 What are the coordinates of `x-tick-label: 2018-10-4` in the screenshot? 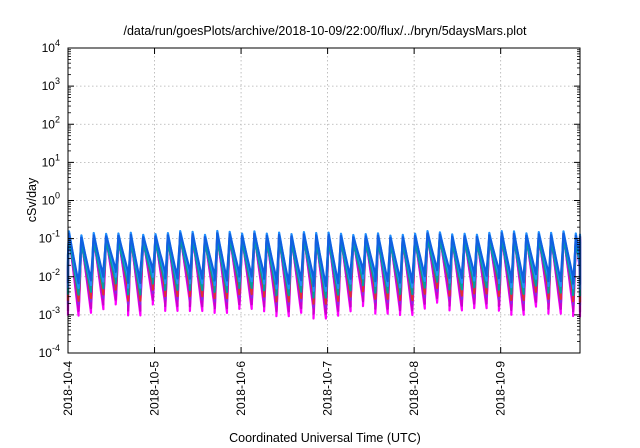 It's located at (68, 388).